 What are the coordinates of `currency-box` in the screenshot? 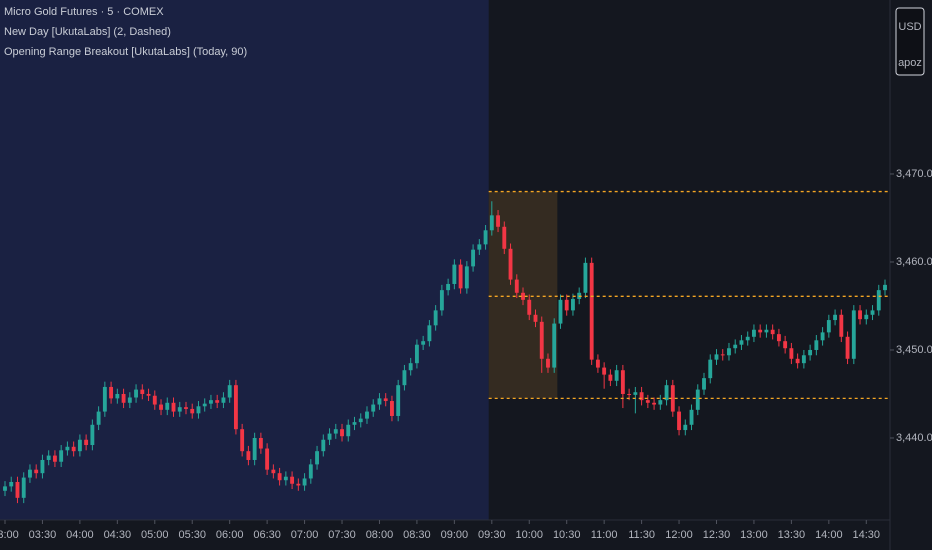 It's located at (910, 41).